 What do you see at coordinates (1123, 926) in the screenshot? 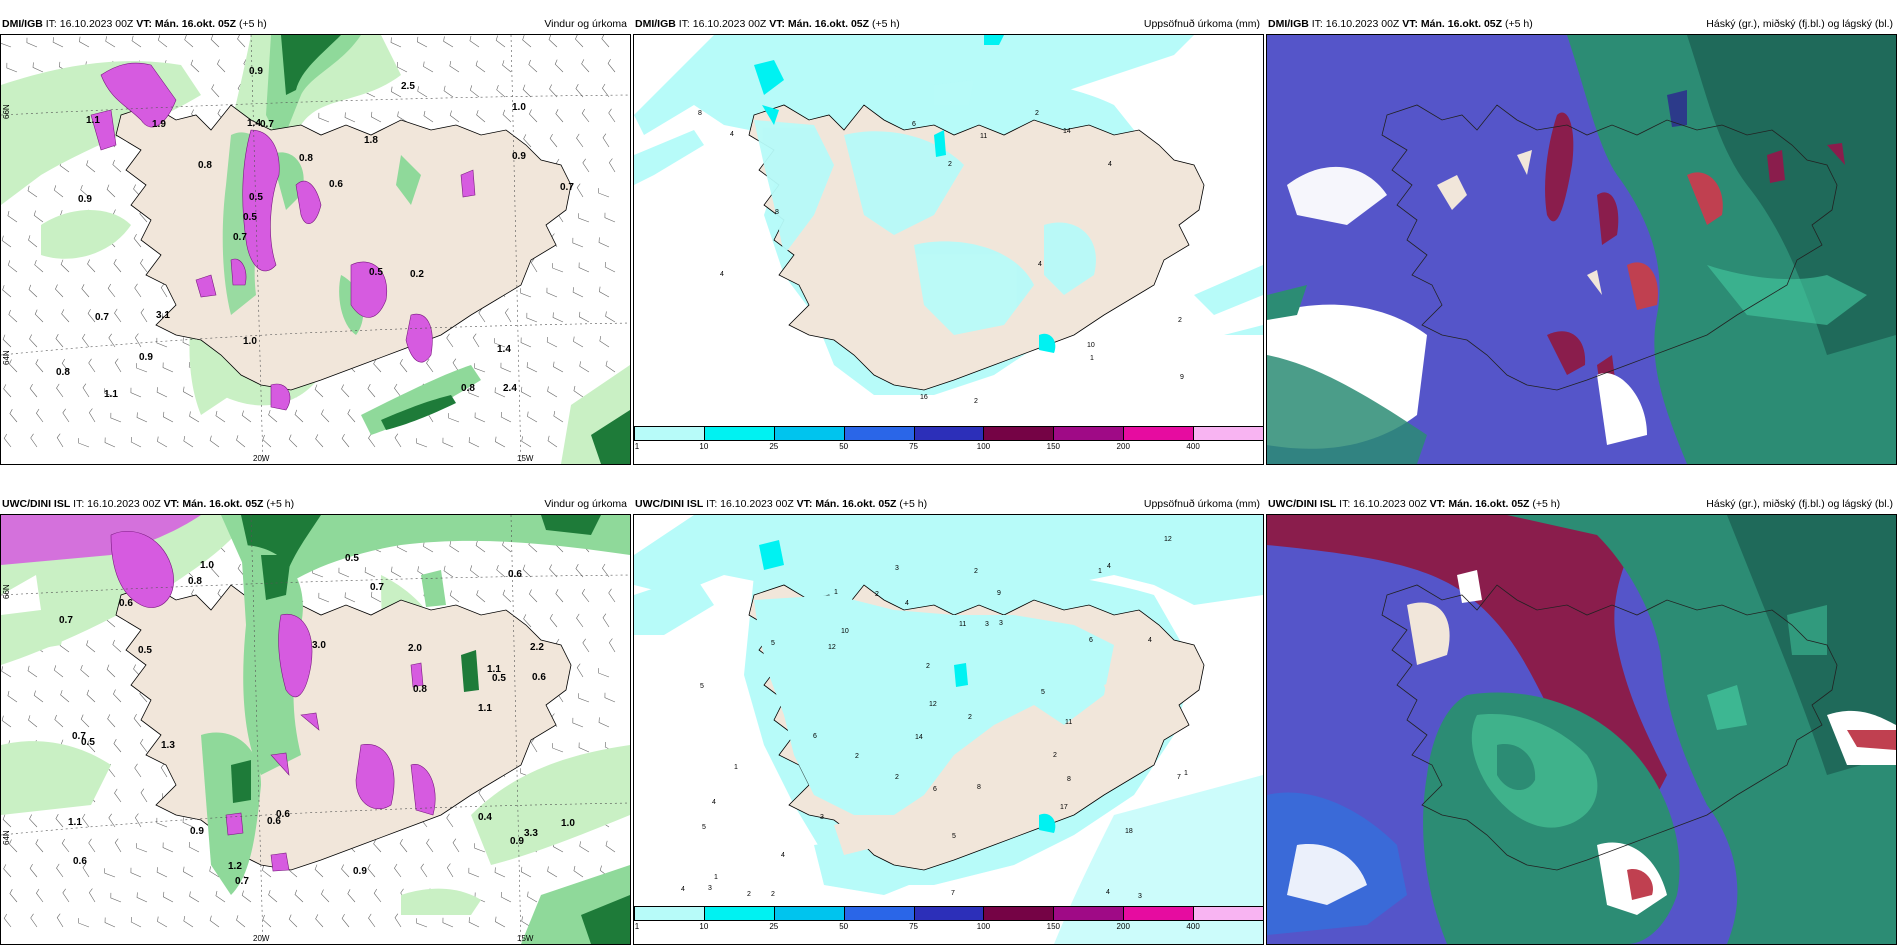
I see `colorbar-tick-label: 200` at bounding box center [1123, 926].